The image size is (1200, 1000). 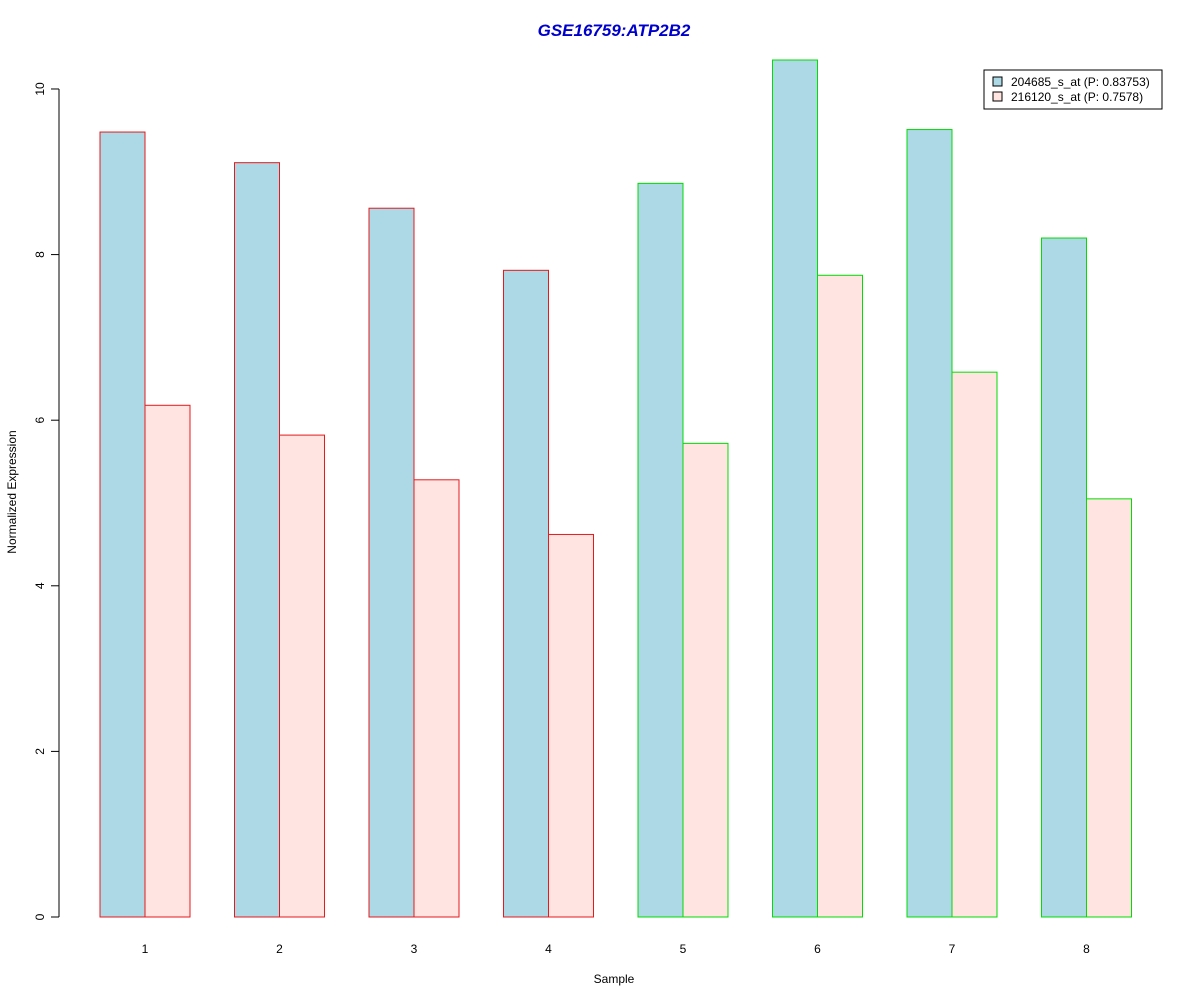 I want to click on chart-title: GSE16759:ATP2B2, so click(x=614, y=30).